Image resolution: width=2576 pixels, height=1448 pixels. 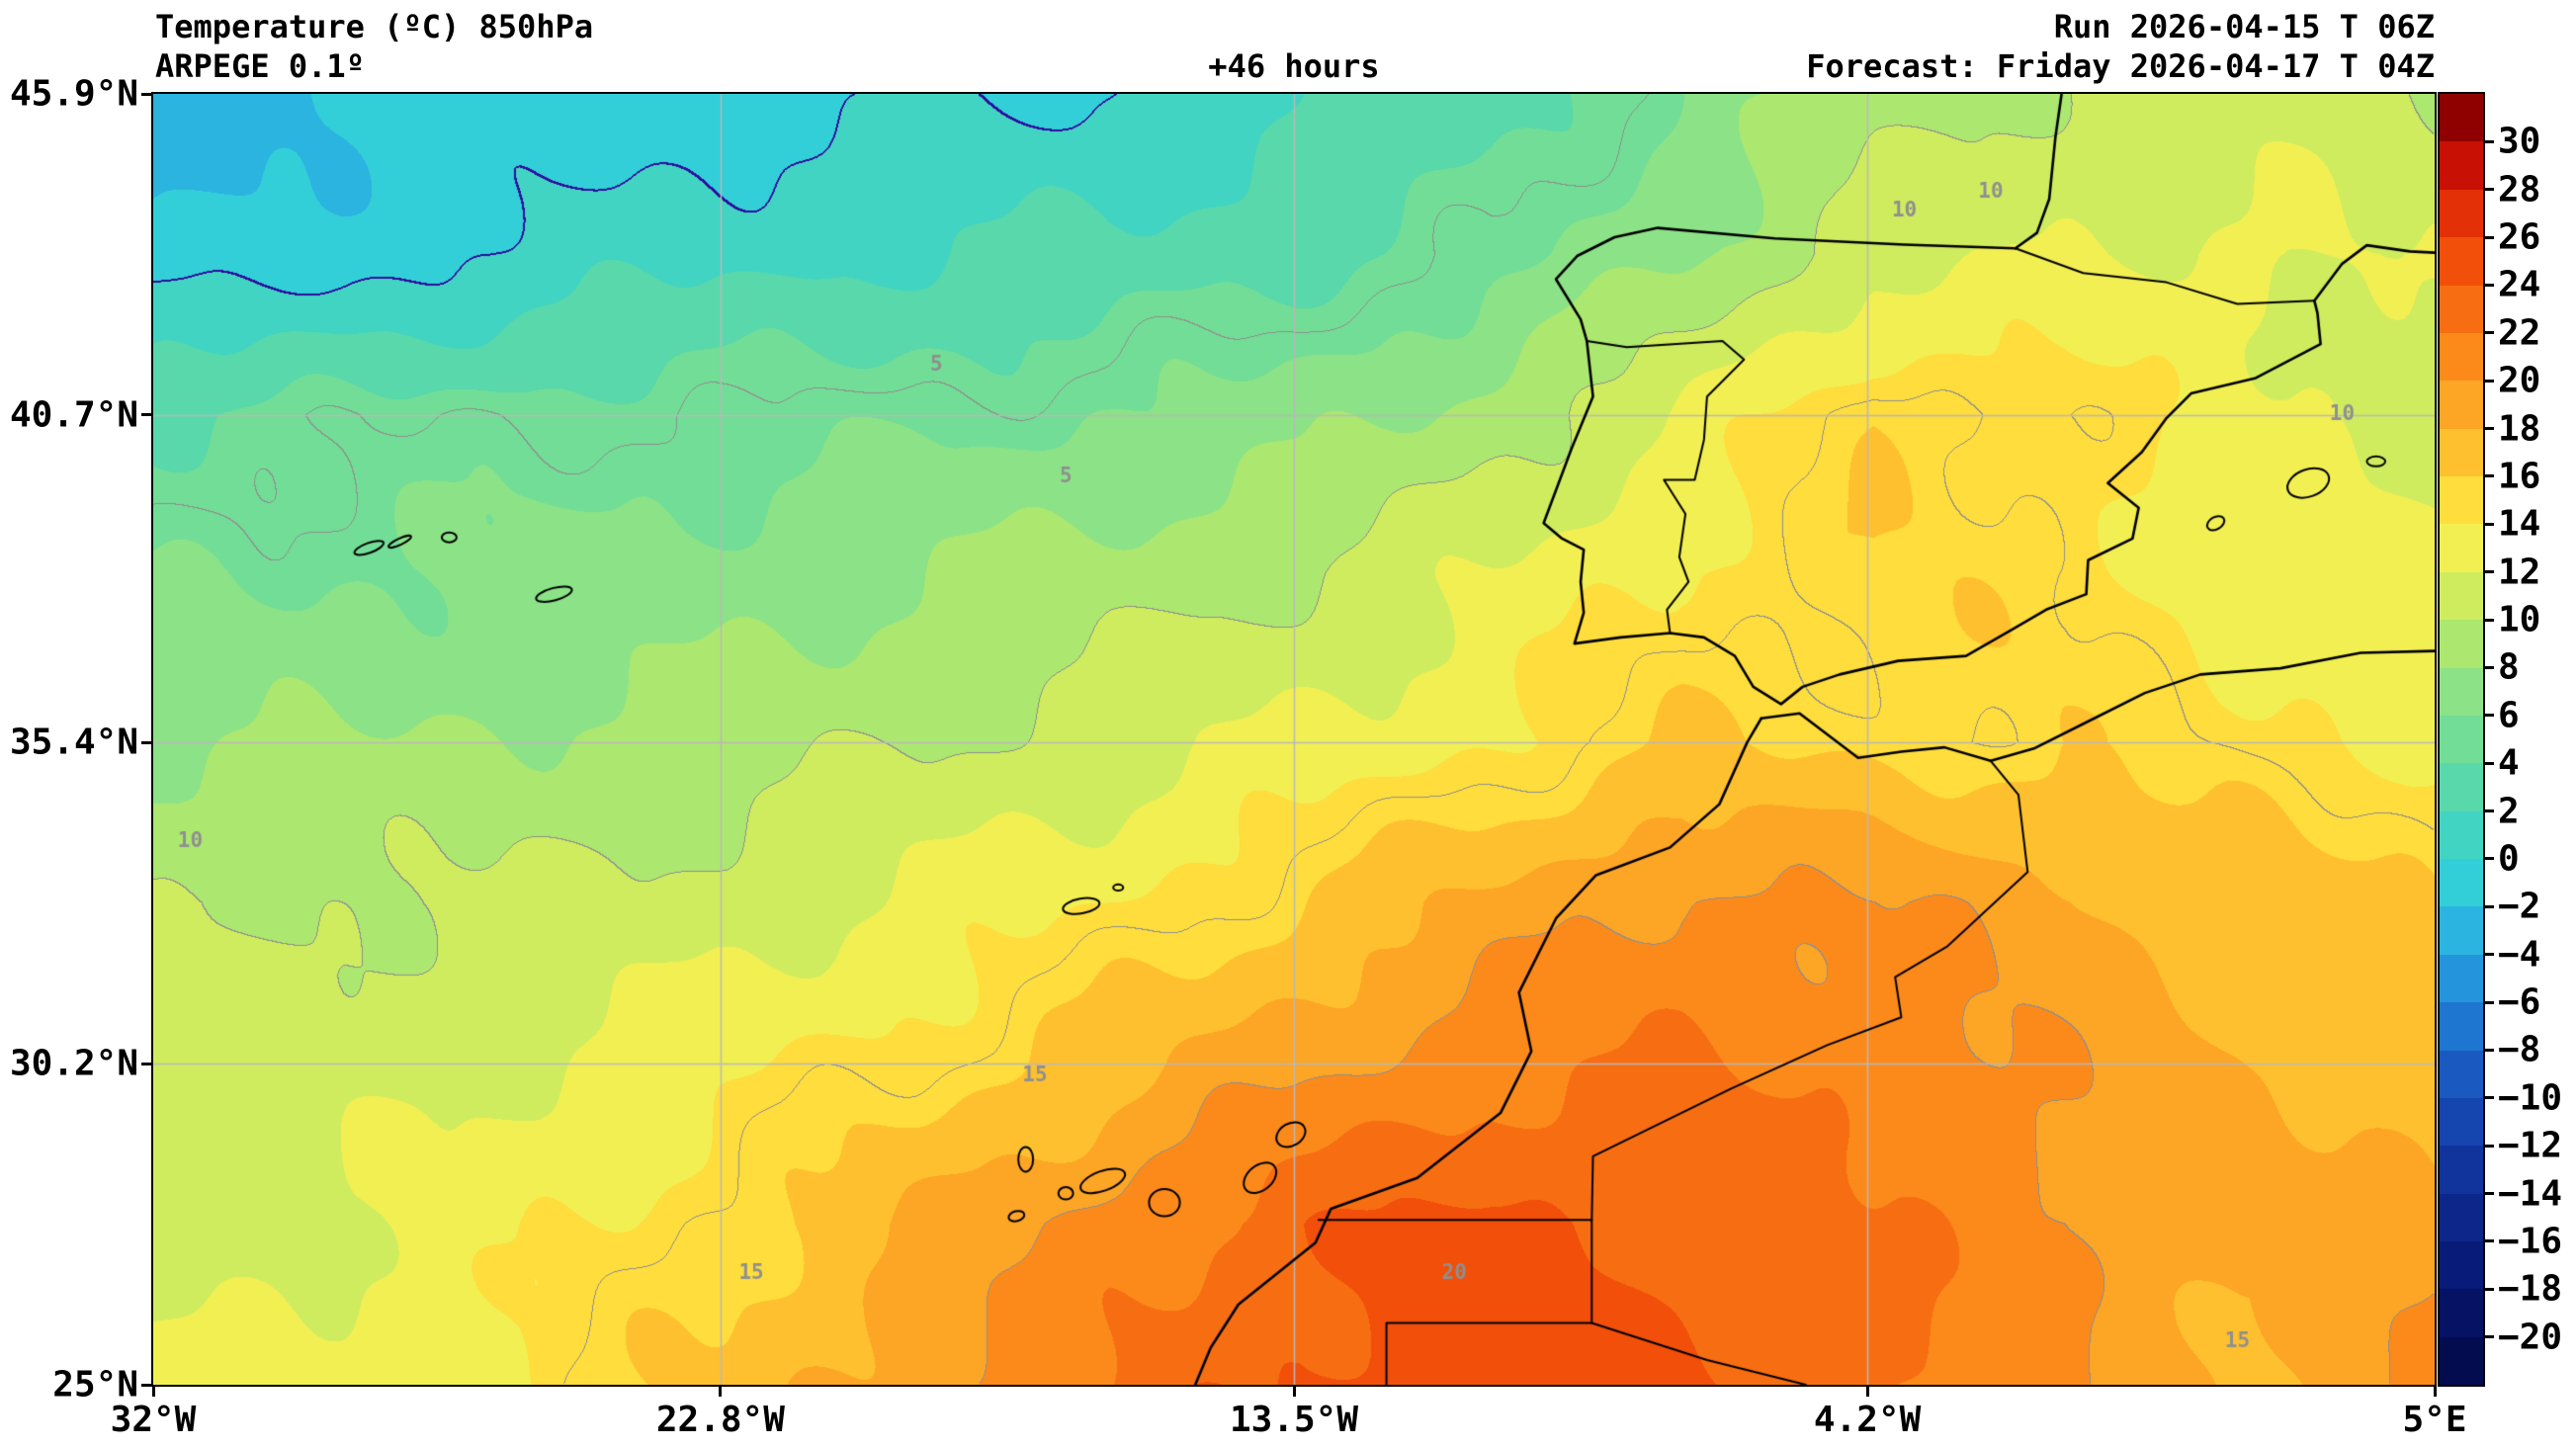 I want to click on colorbar-tick-label: −6, so click(x=2519, y=1002).